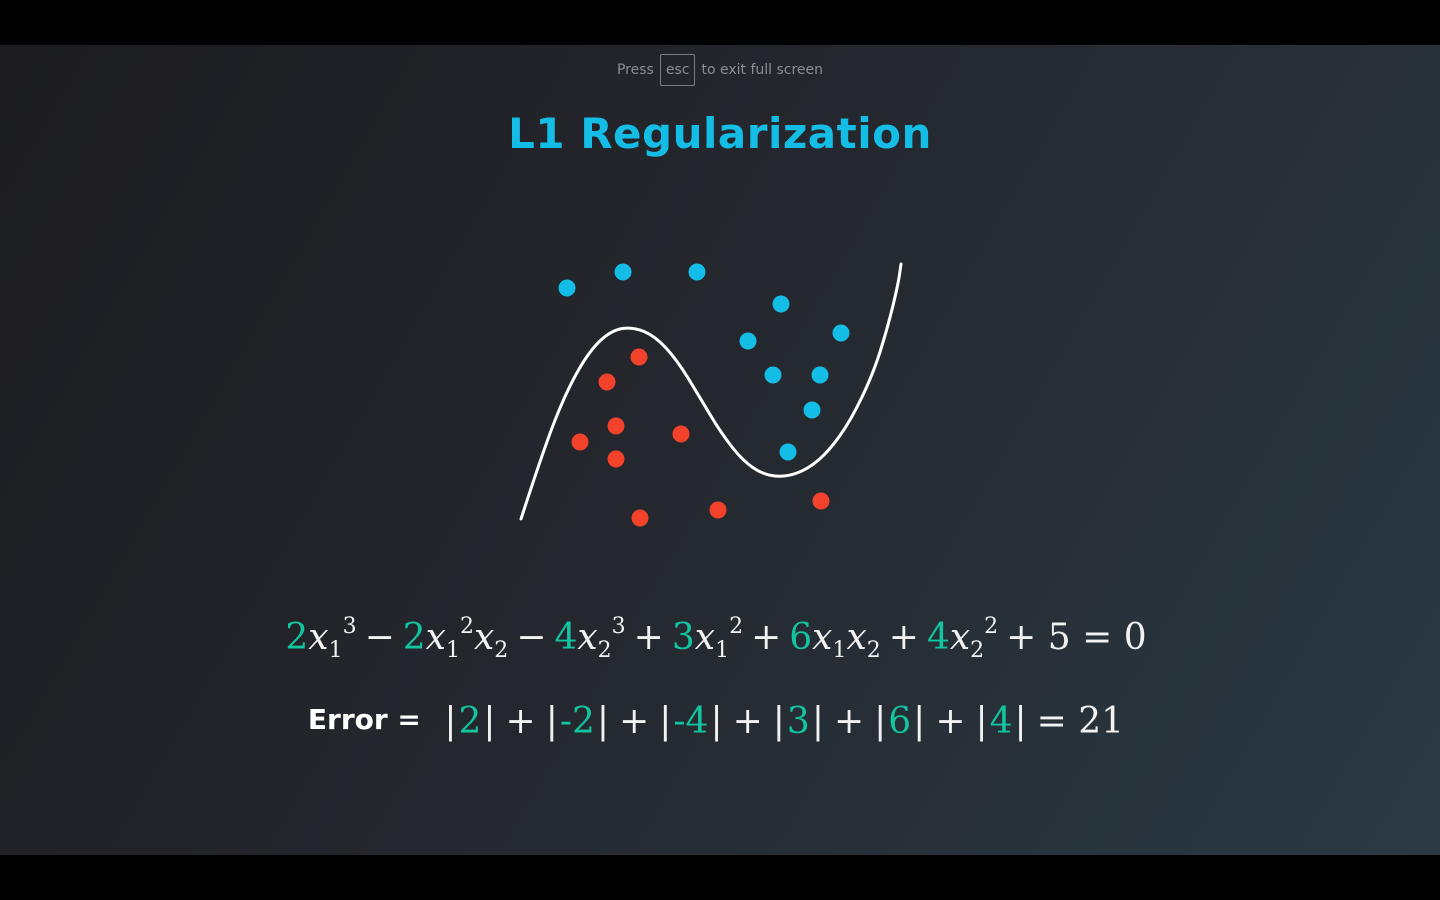 The width and height of the screenshot is (1440, 900). What do you see at coordinates (683, 637) in the screenshot?
I see `equation-coefficient: 3` at bounding box center [683, 637].